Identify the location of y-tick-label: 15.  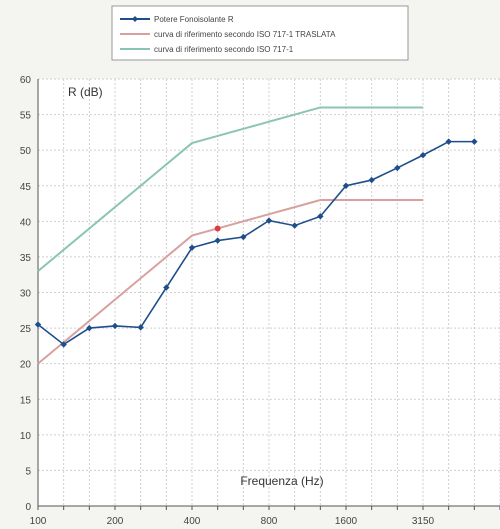
(26, 400).